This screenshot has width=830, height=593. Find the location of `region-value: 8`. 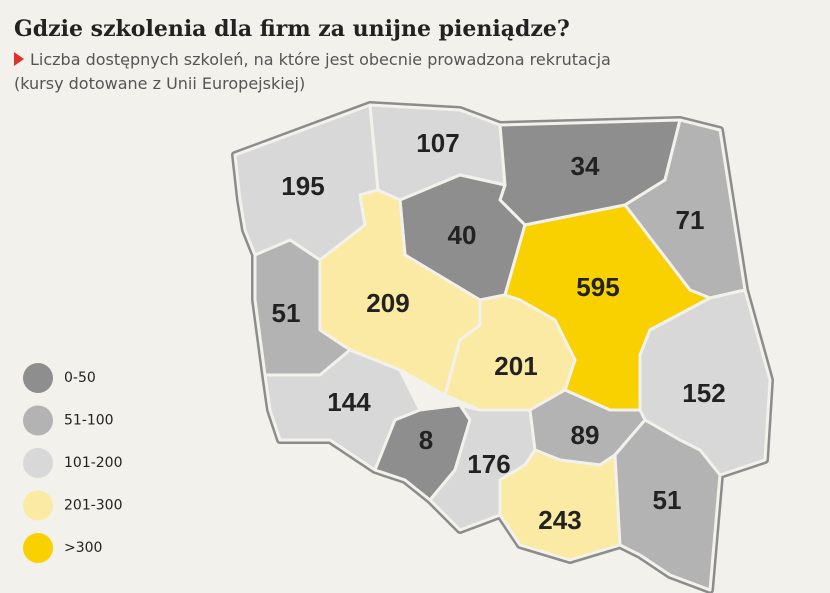

region-value: 8 is located at coordinates (426, 440).